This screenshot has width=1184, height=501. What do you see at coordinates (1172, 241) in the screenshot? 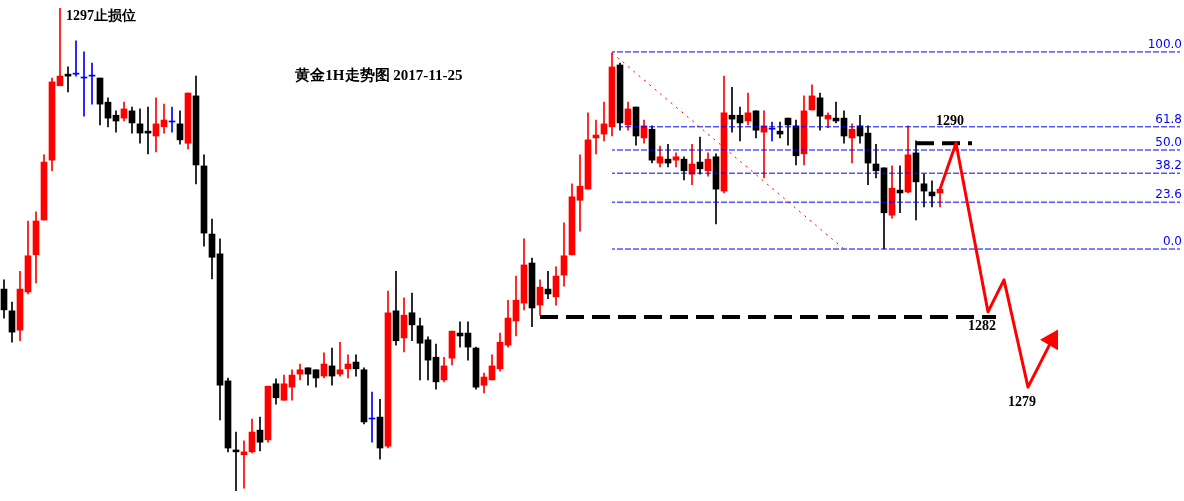
I see `series-label: 0.0` at bounding box center [1172, 241].